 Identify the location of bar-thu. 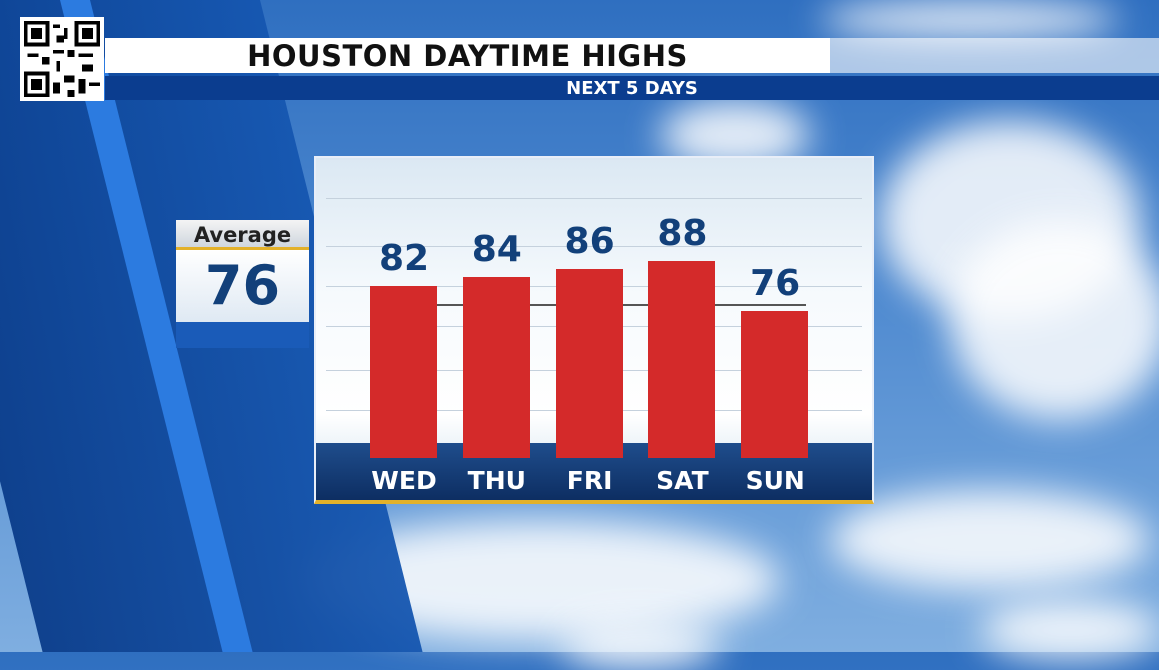
(496, 367).